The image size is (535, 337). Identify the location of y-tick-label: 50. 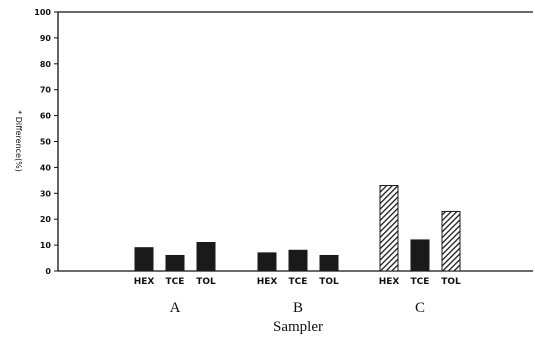
(46, 142).